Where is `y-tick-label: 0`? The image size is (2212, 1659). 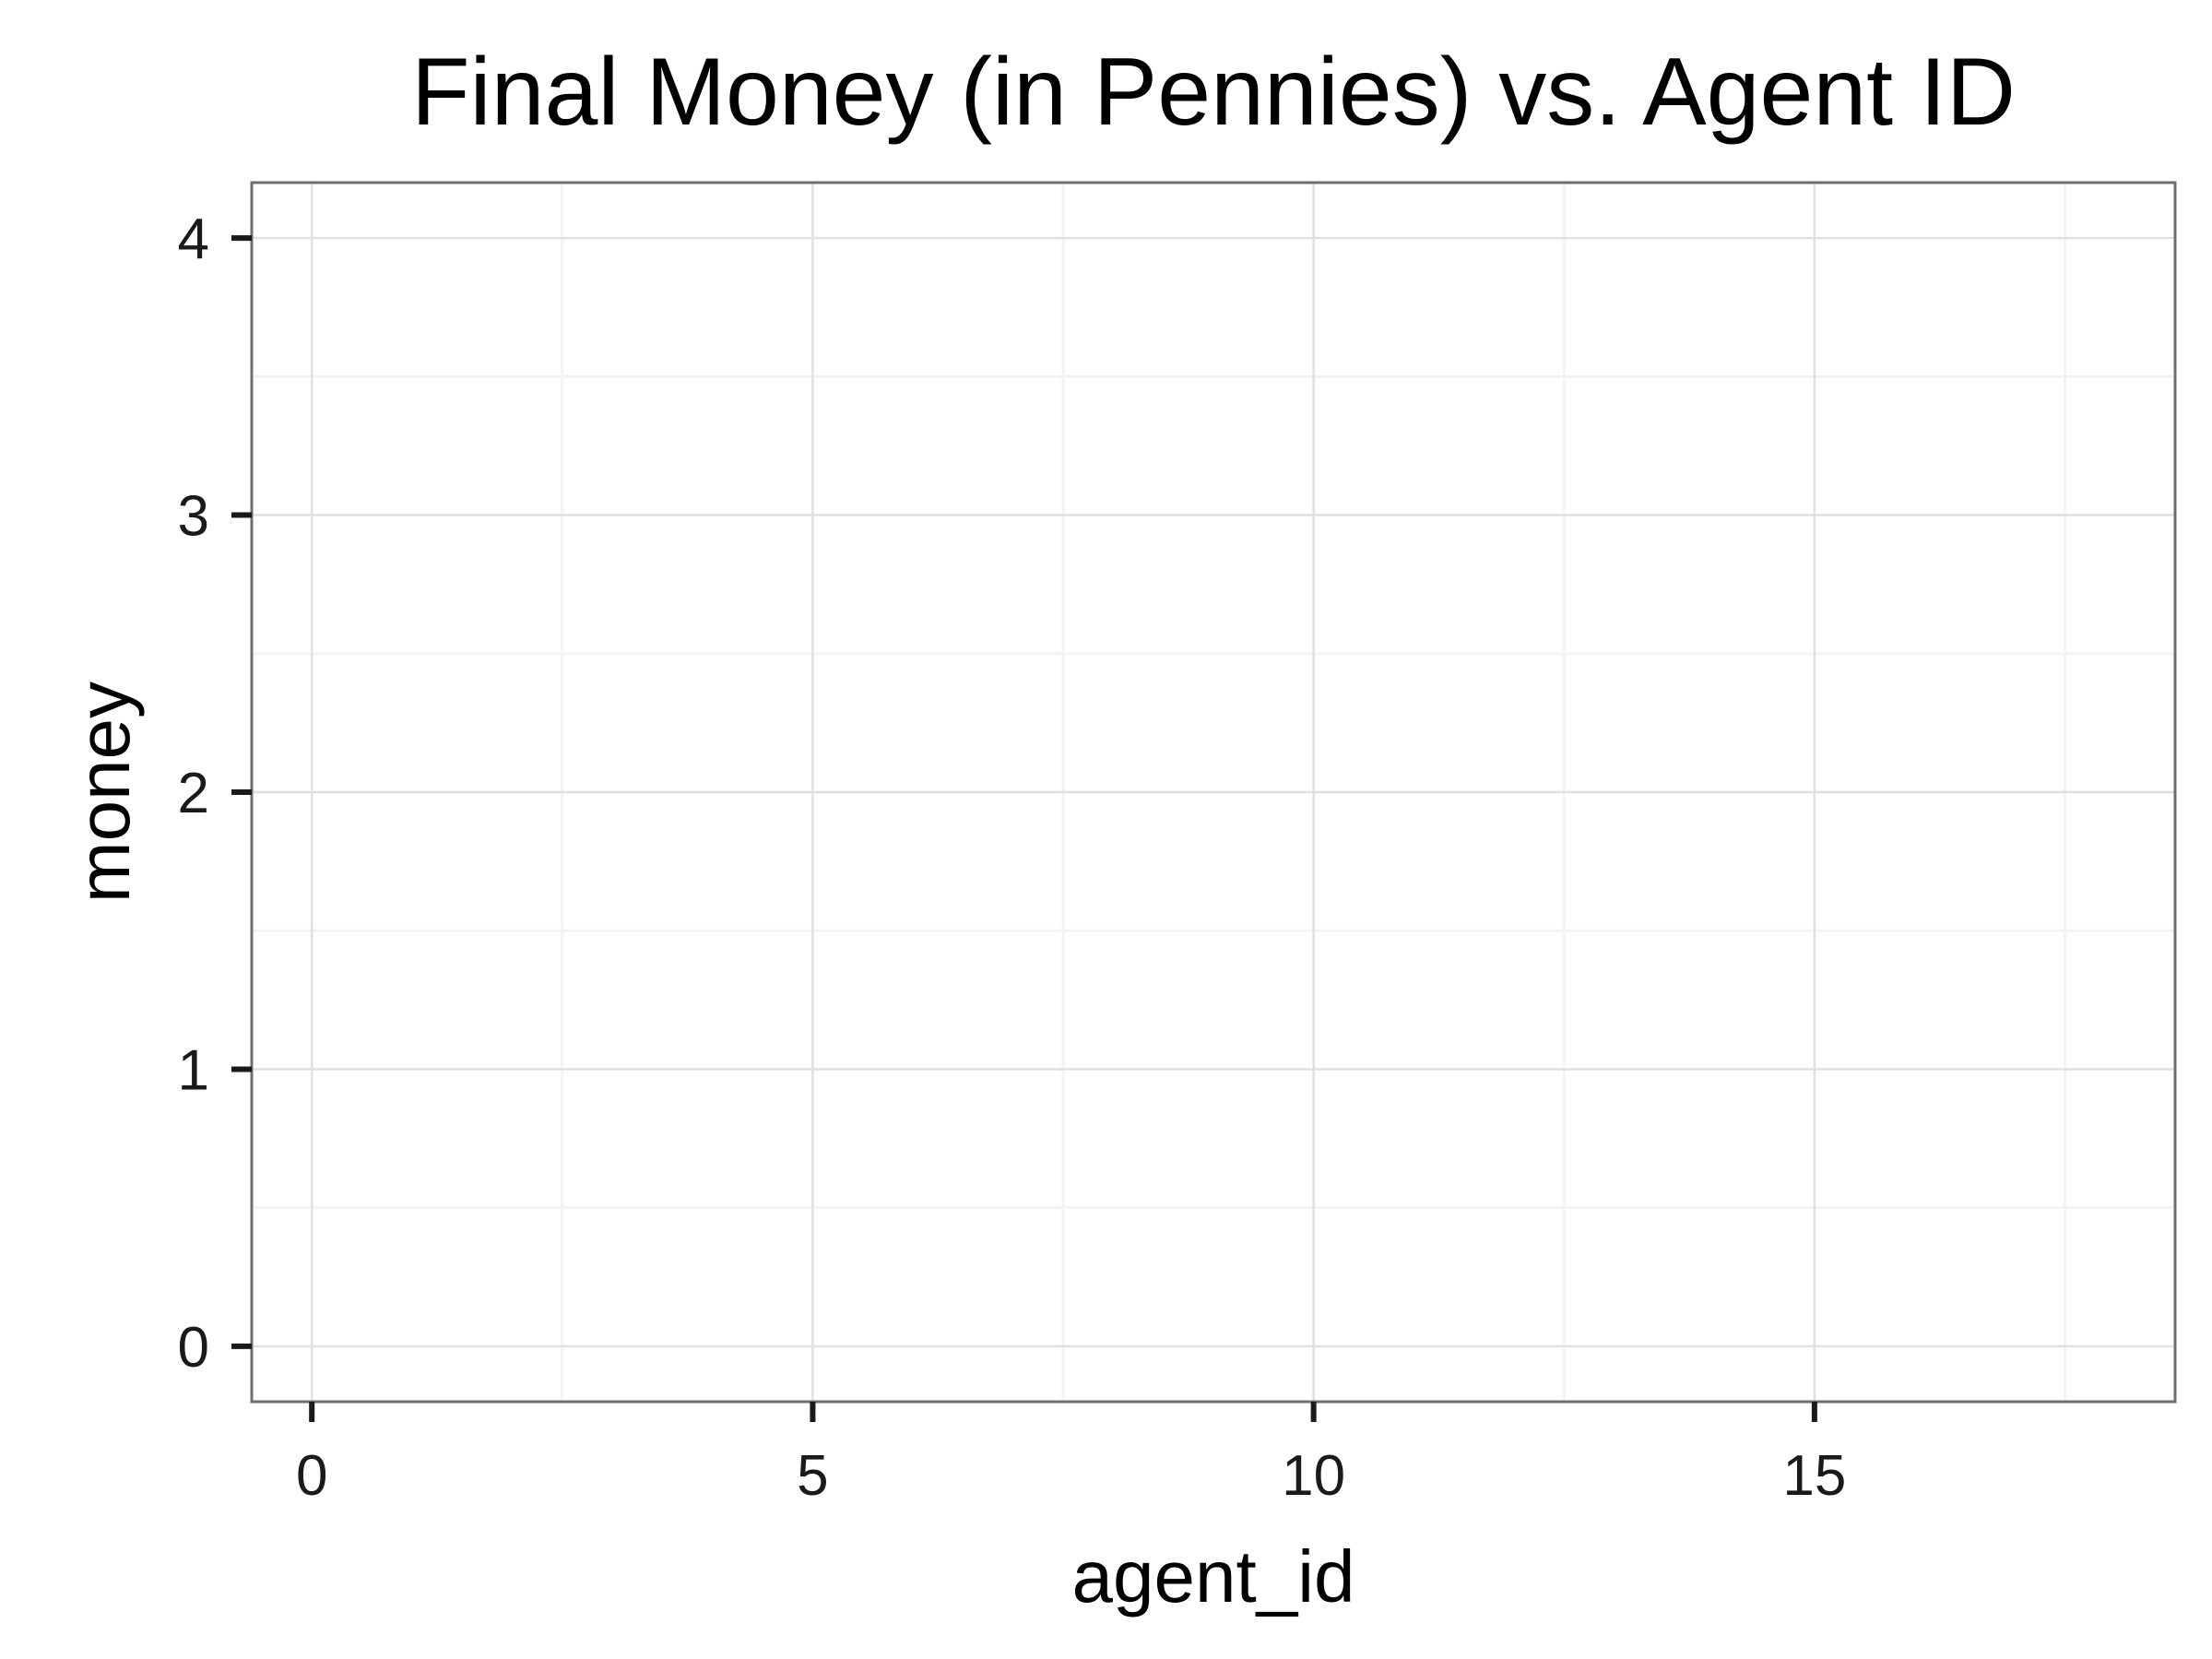 y-tick-label: 0 is located at coordinates (194, 1348).